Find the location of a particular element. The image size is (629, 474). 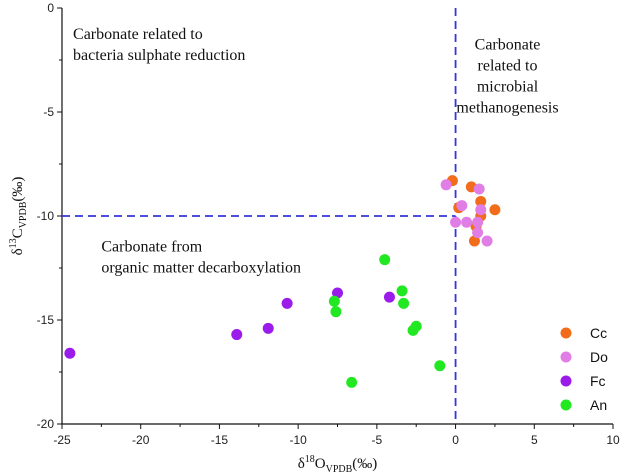

y-axis-title: δ13CVPDB(‰) is located at coordinates (18, 216).